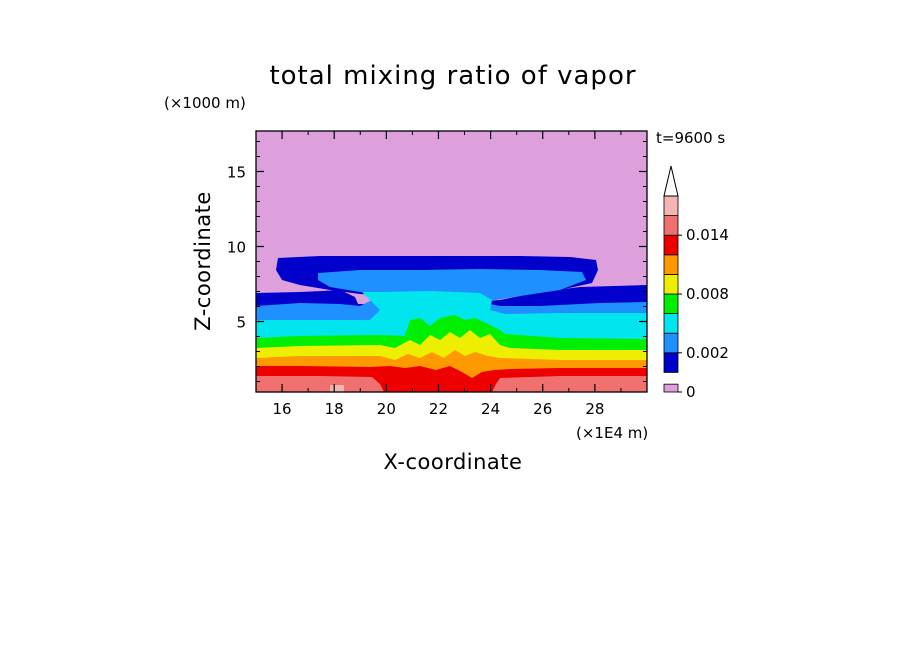  What do you see at coordinates (490, 409) in the screenshot?
I see `x-tick-label: 24` at bounding box center [490, 409].